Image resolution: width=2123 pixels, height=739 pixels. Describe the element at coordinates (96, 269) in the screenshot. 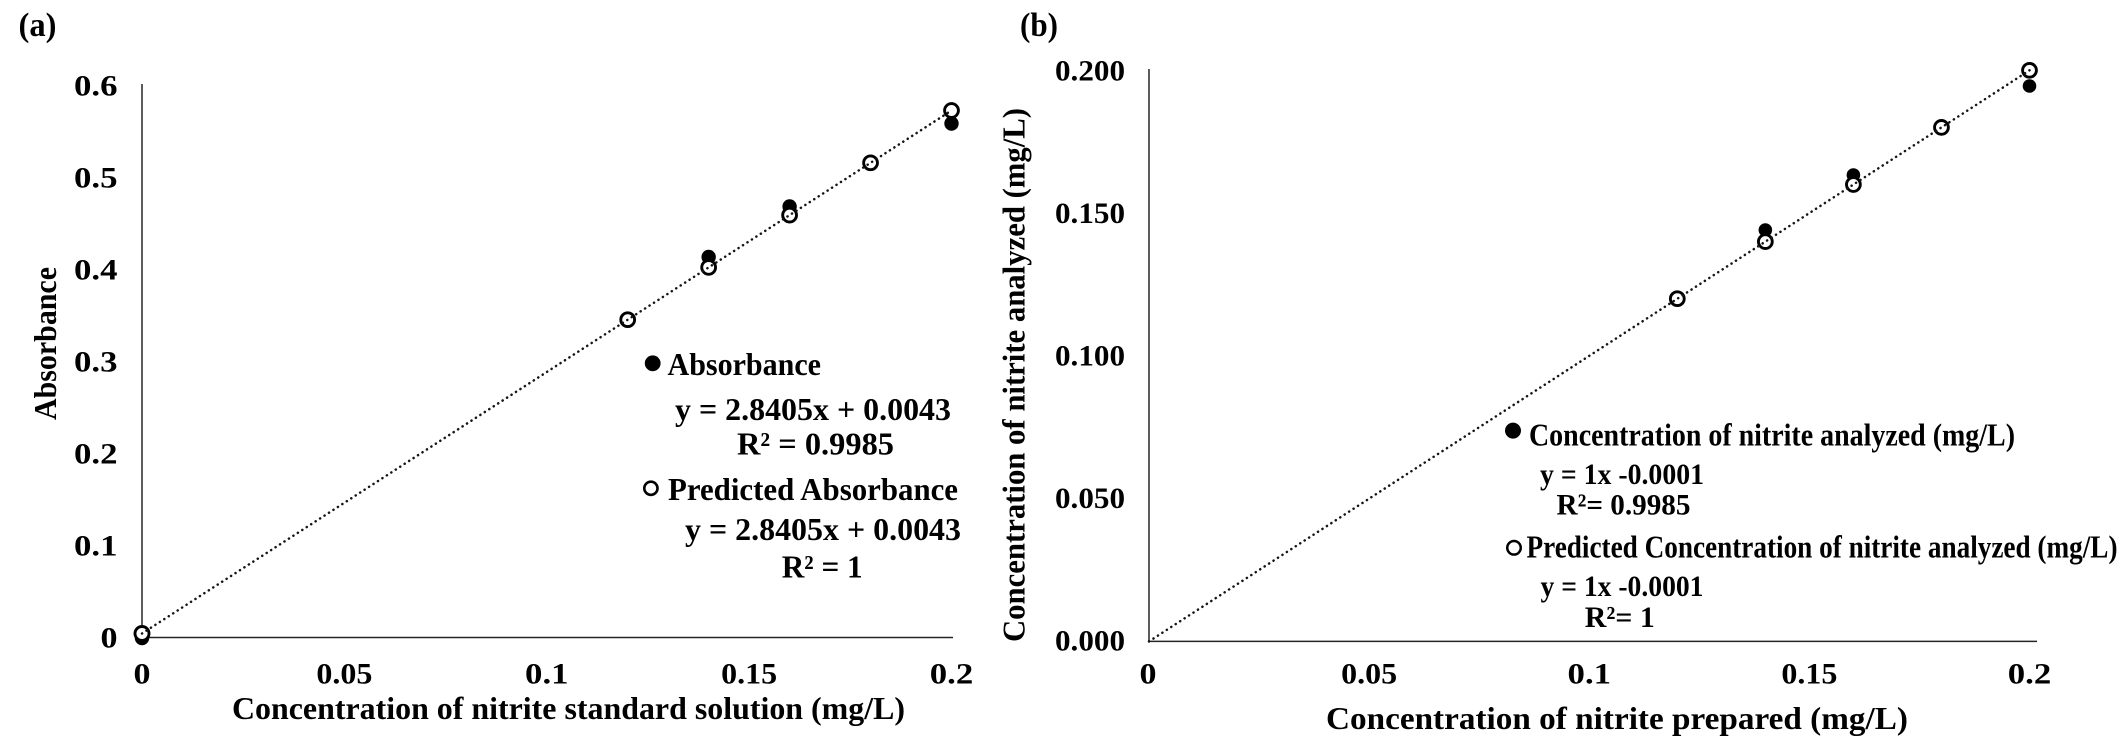

I see `svg-text: 0.4` at that location.